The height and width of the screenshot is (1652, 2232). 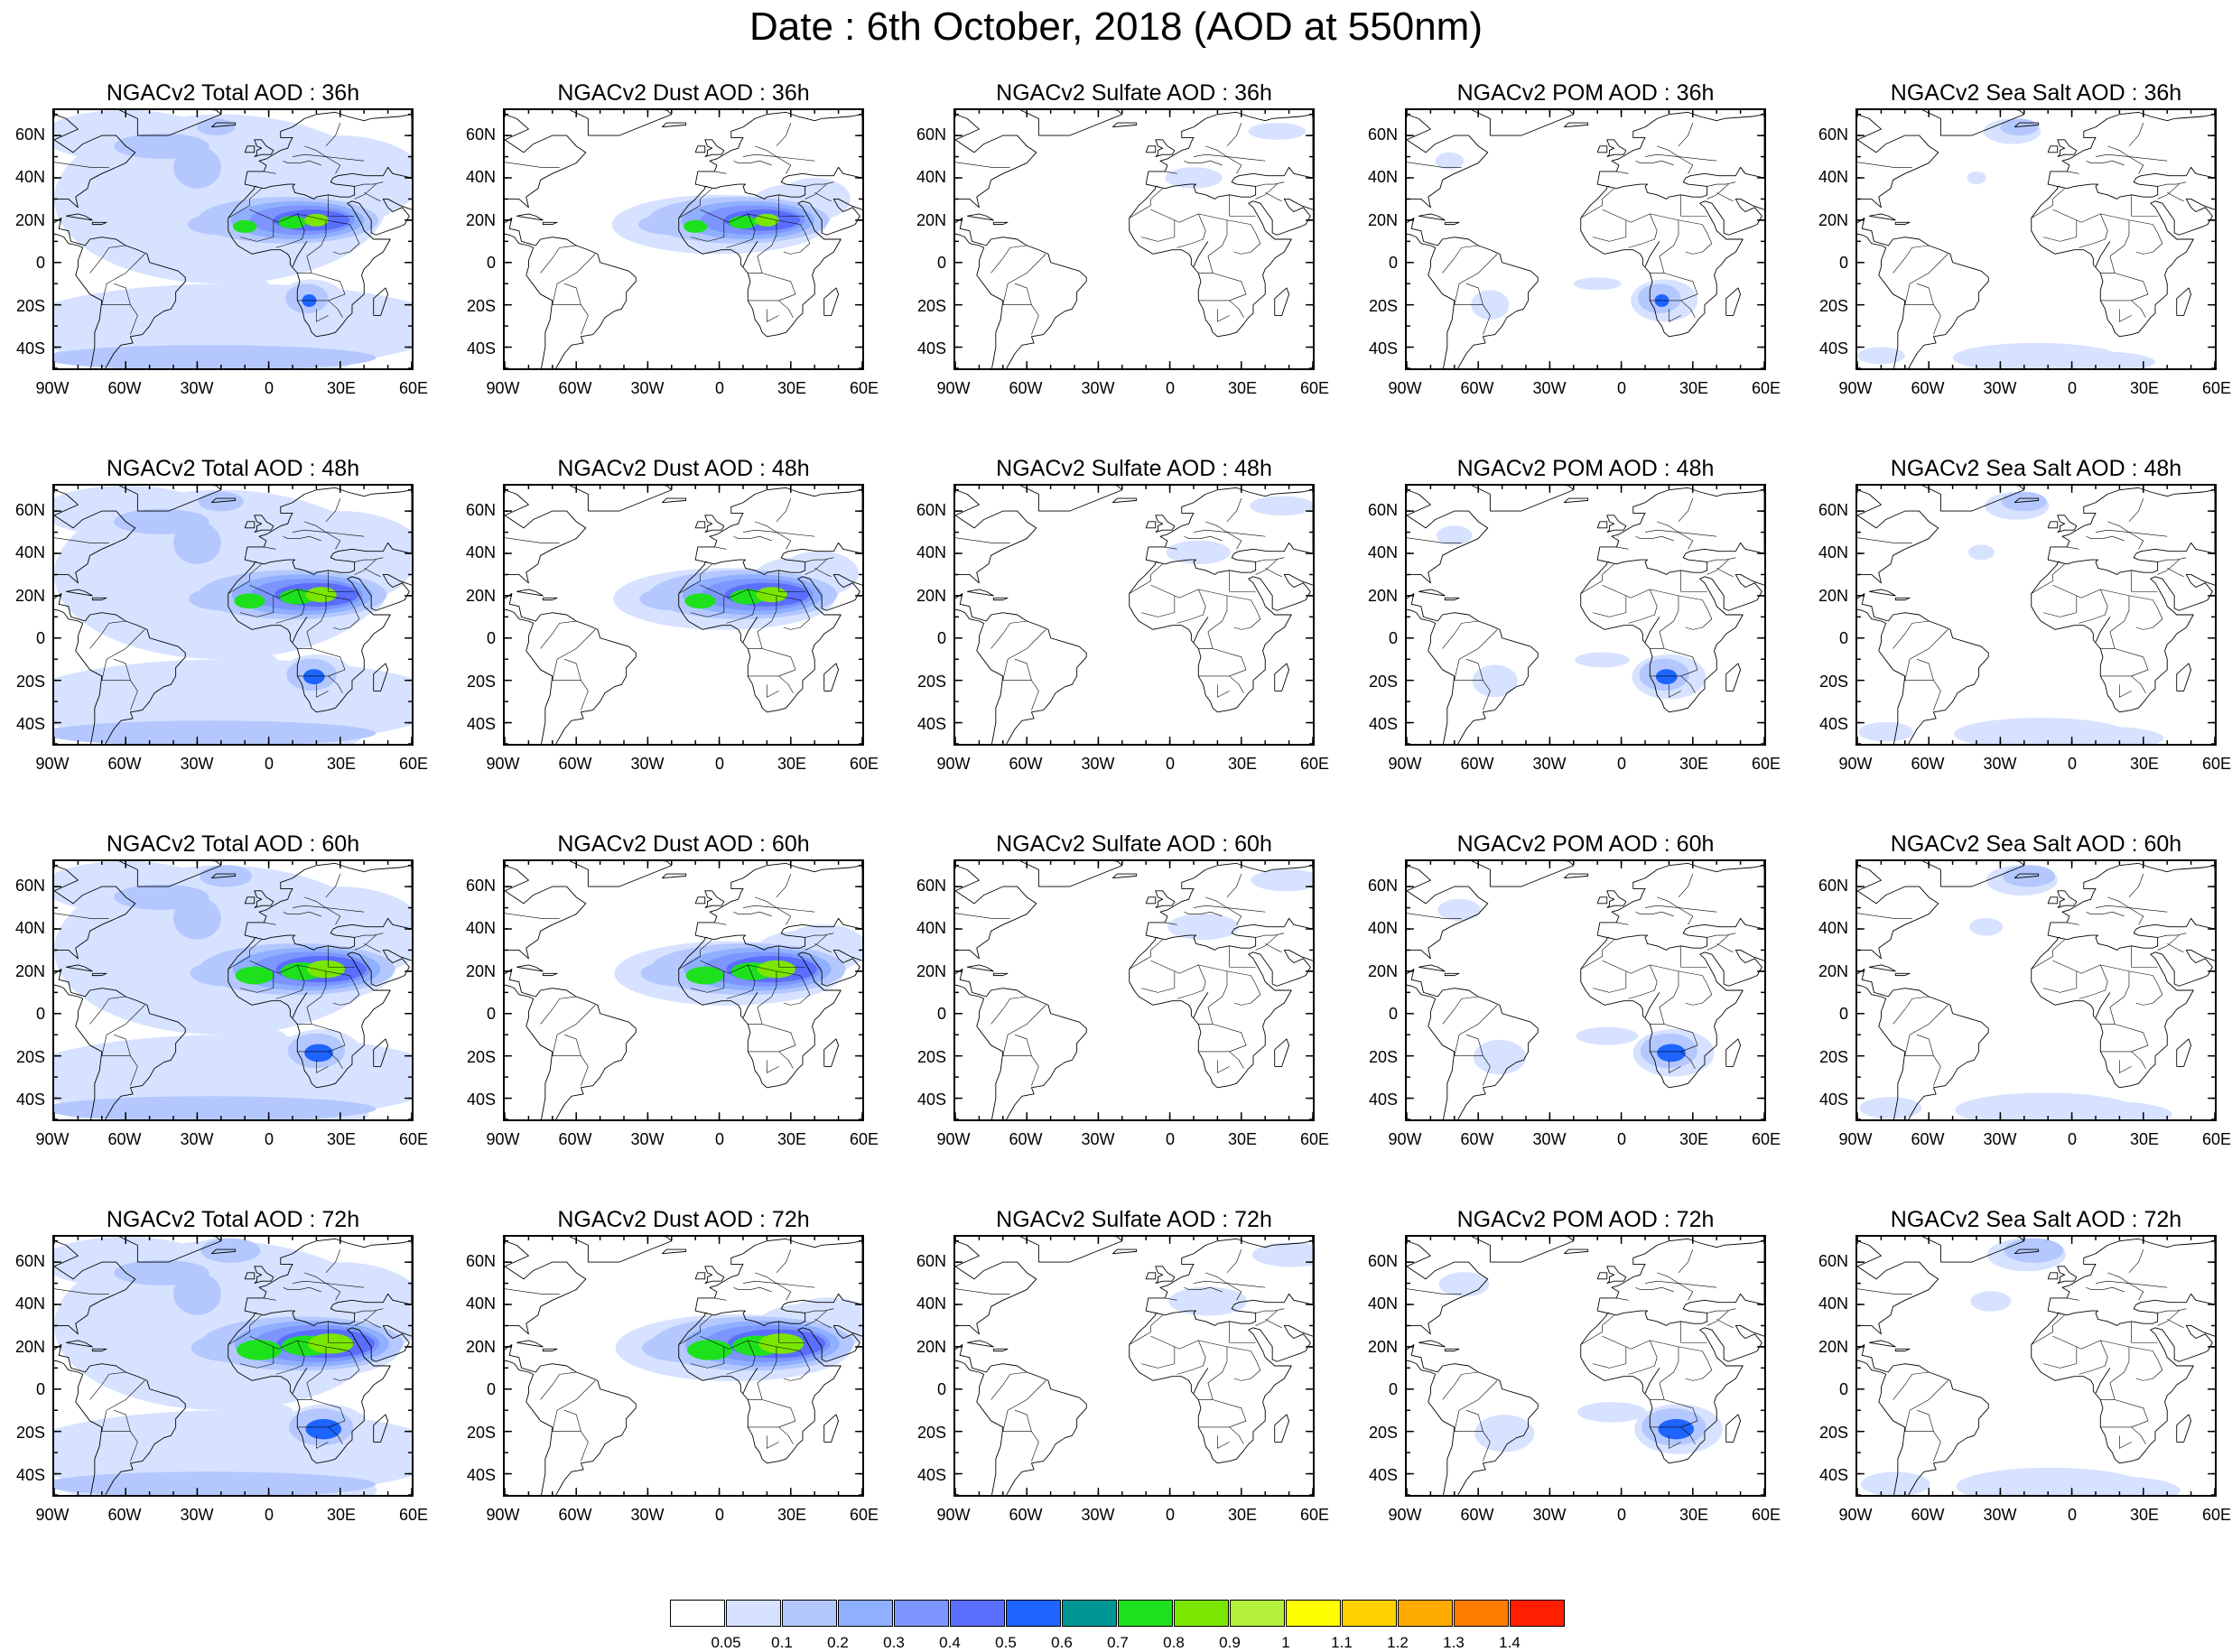 I want to click on panel-title: NGACv2 Sea Salt AOD : 36h, so click(x=2036, y=93).